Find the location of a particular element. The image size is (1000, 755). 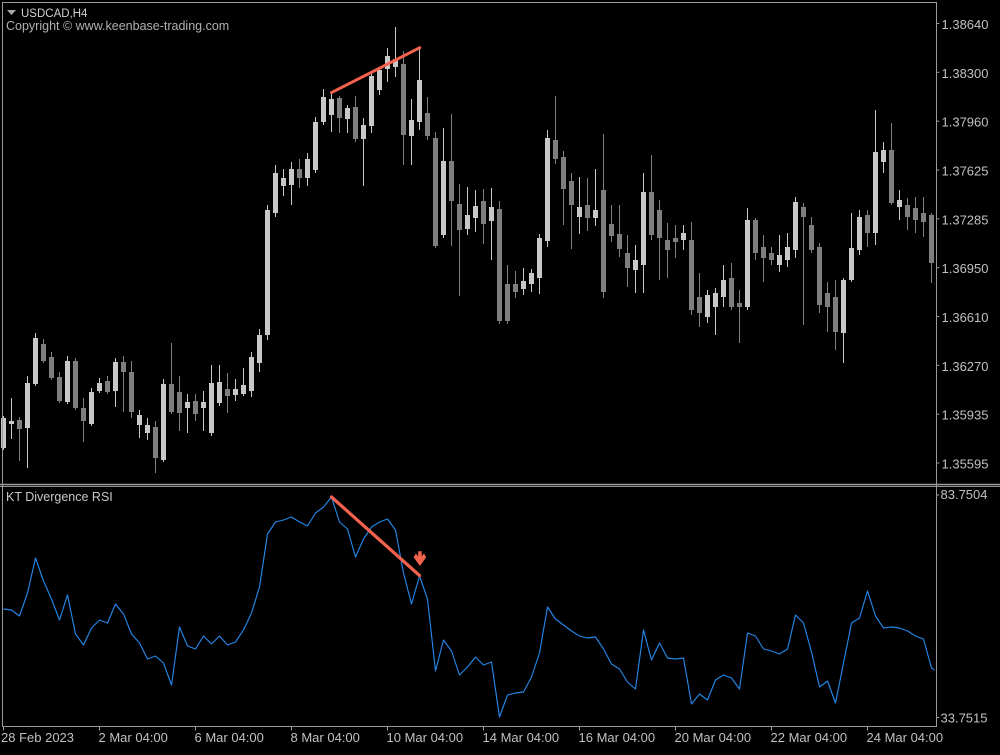

svg-text: 10 Mar 04:00 is located at coordinates (425, 737).